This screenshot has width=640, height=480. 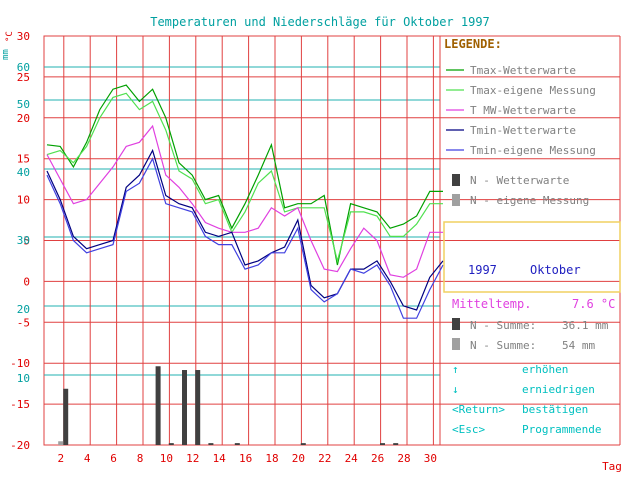 I want to click on temp-tick-label: 15, so click(x=23, y=159).